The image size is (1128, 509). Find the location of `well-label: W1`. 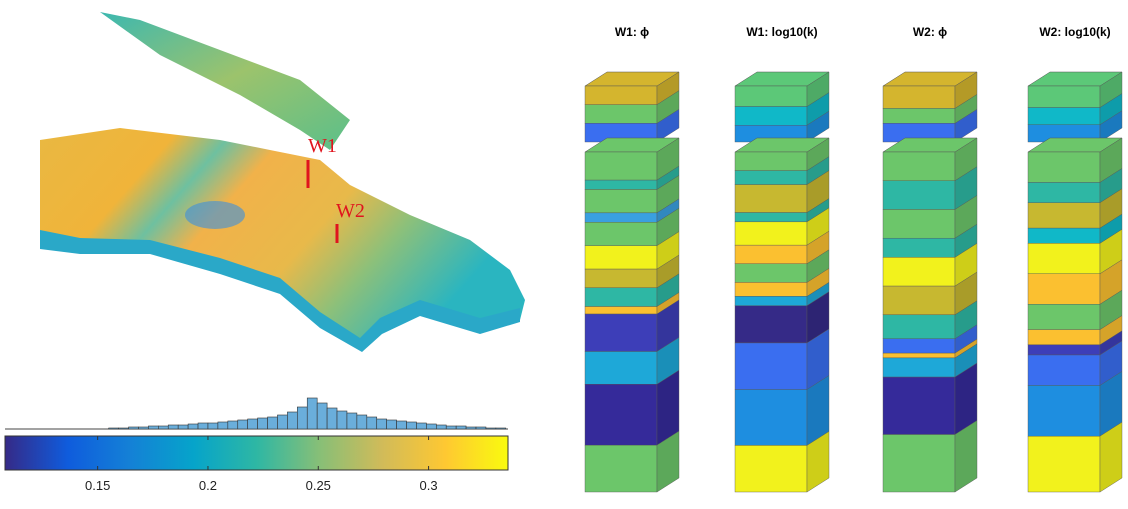

well-label: W1 is located at coordinates (322, 146).